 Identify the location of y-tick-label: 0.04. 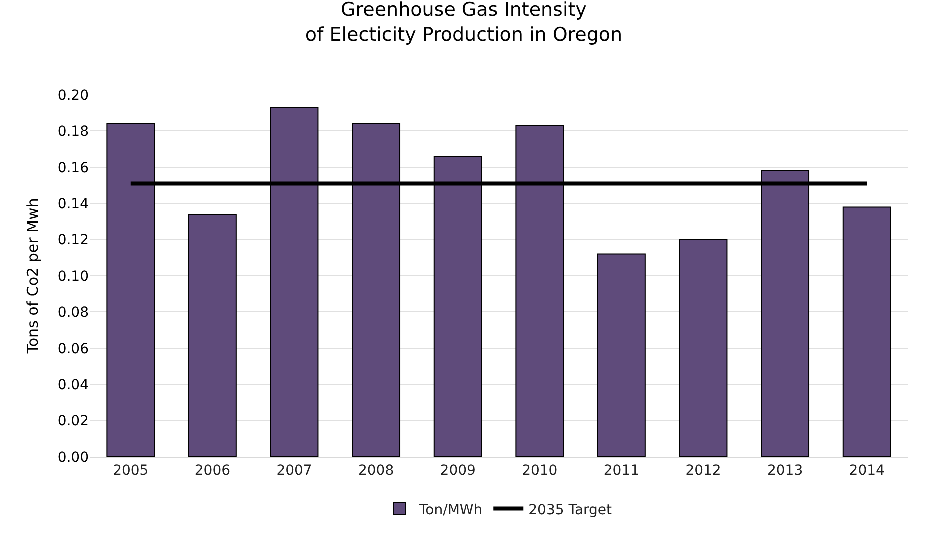
(74, 386).